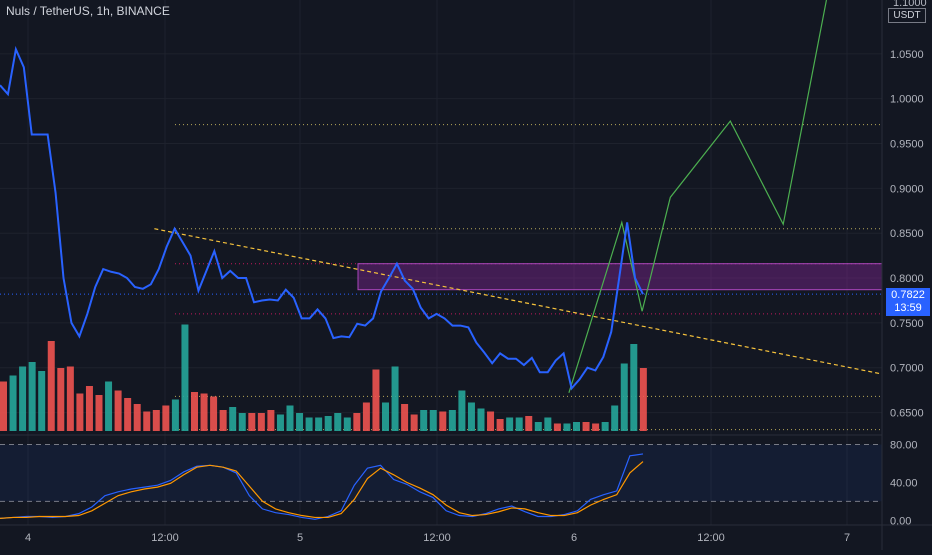 The height and width of the screenshot is (555, 932). I want to click on x-tick-label: 7, so click(847, 538).